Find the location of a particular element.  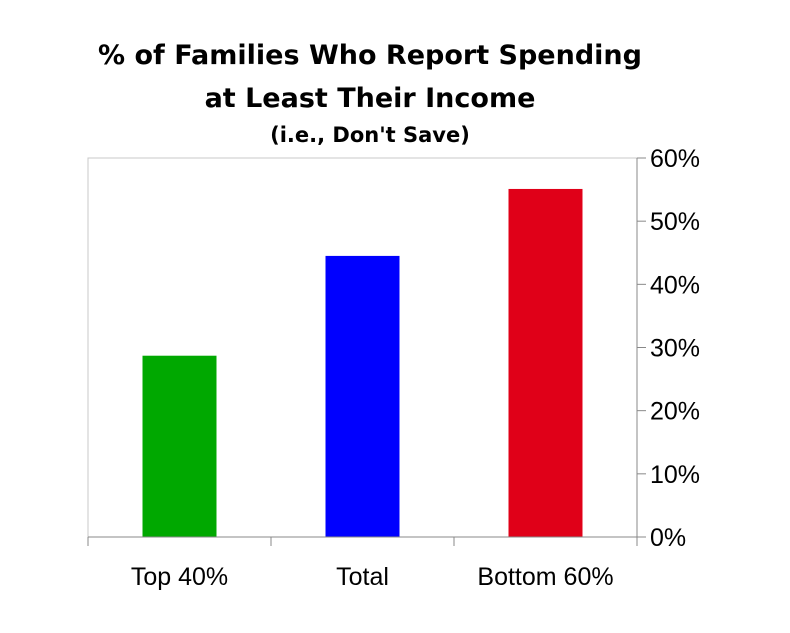

y-tick-label: 50% is located at coordinates (675, 222).